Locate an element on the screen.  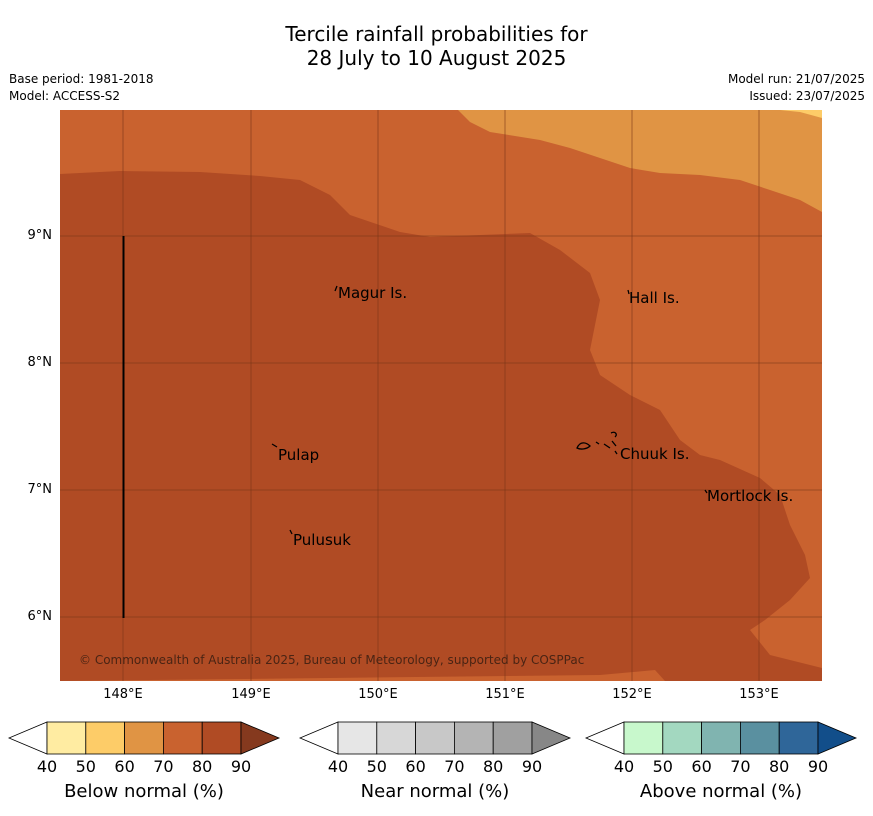
colorbar-below-tick-label: 60 is located at coordinates (124, 766).